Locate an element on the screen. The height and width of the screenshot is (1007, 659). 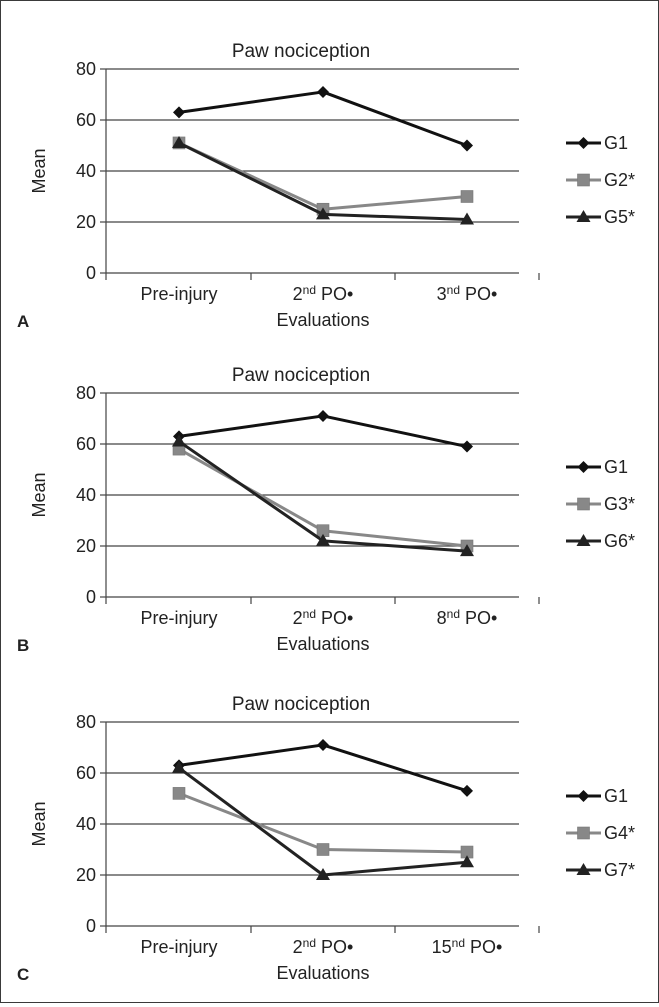
panel-label: B is located at coordinates (23, 645).